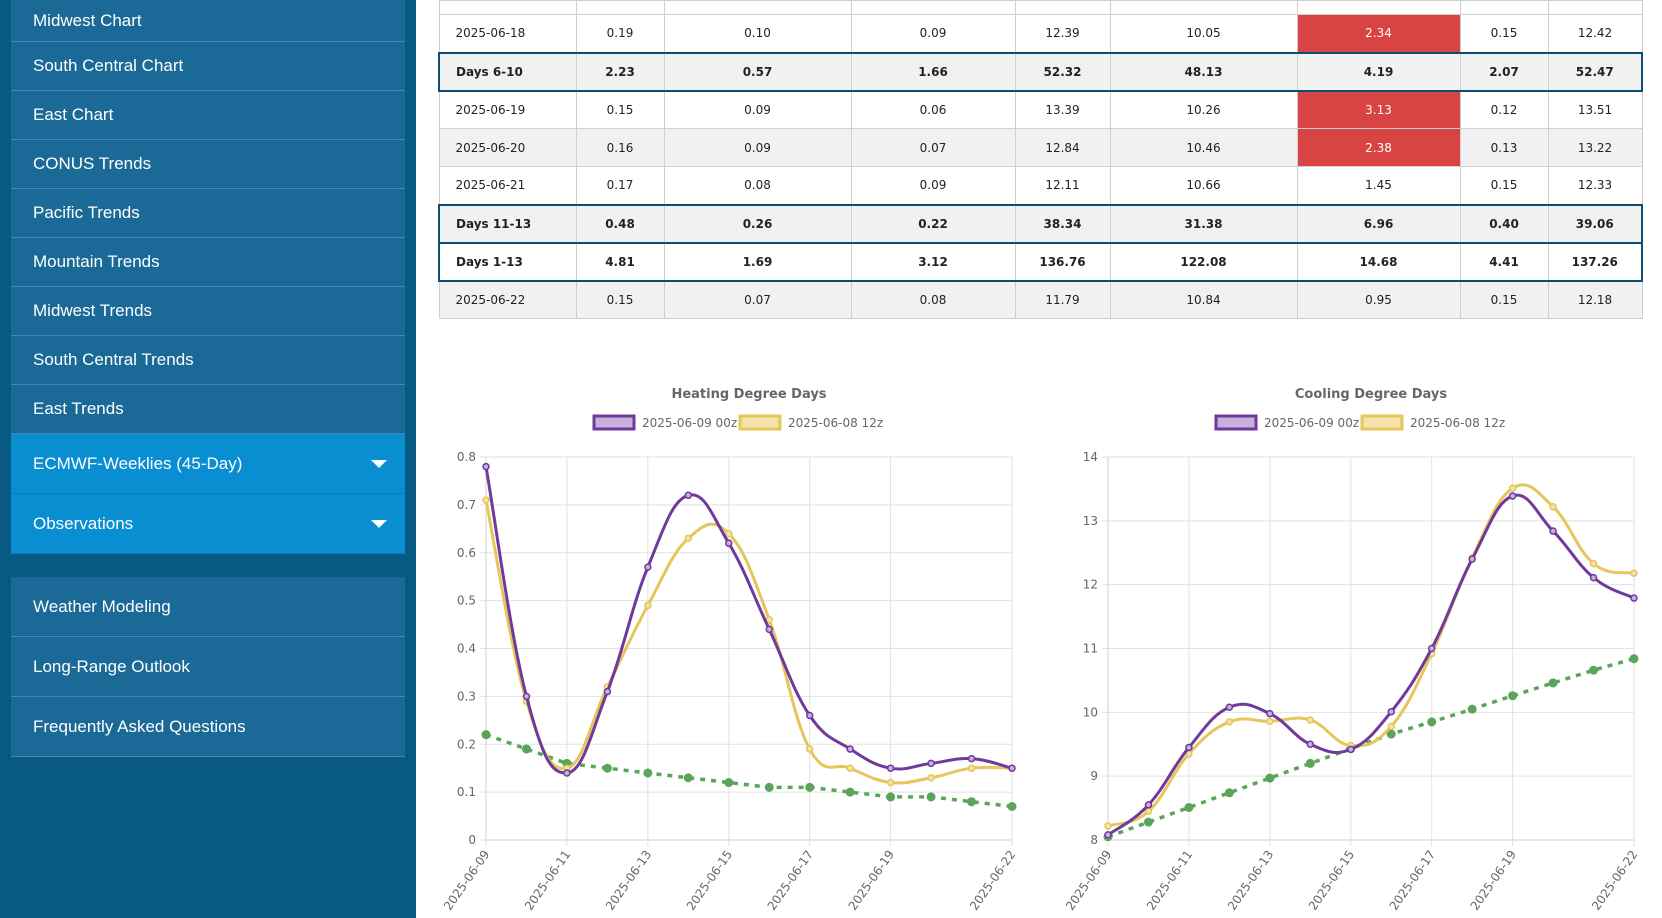 This screenshot has height=918, width=1662. I want to click on sidebar-item-long-range-outlook: Long-Range Outlook, so click(208, 667).